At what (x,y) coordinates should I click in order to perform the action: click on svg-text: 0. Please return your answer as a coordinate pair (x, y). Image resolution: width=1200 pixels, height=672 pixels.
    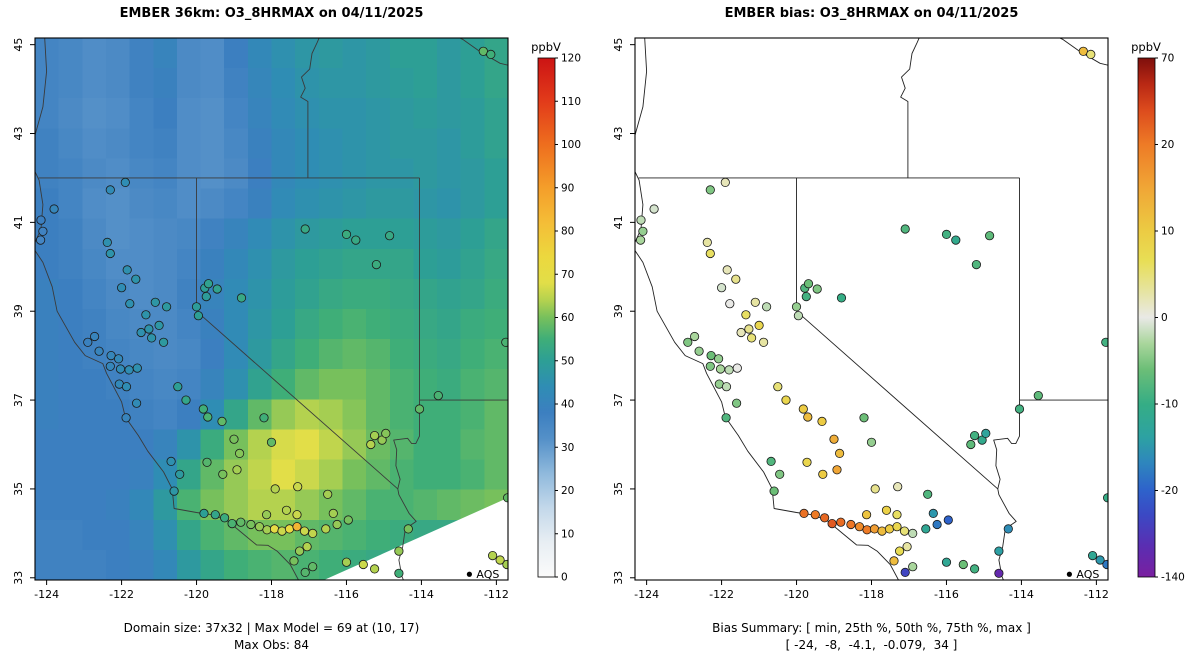
    Looking at the image, I should click on (564, 578).